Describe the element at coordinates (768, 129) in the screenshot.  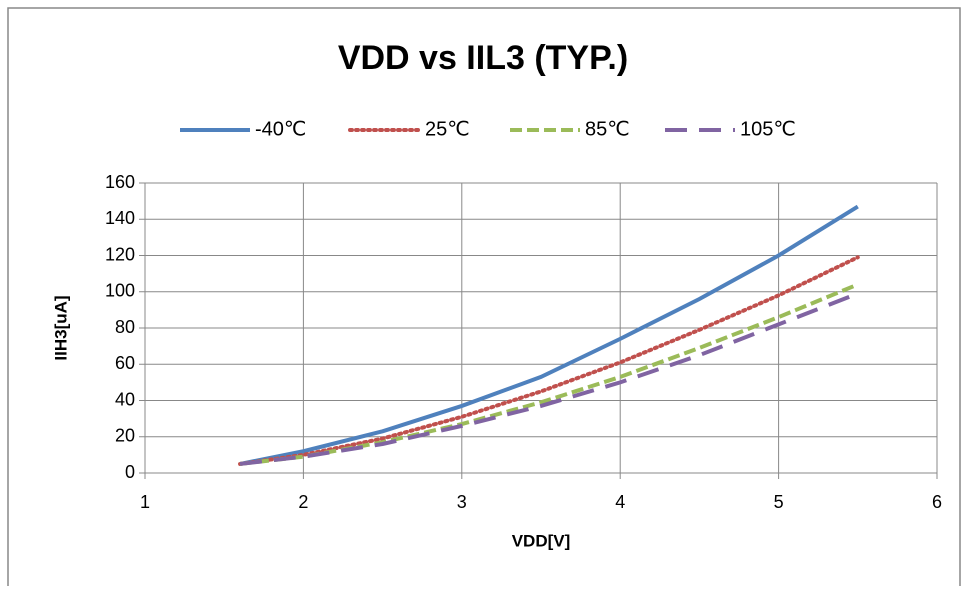
I see `legend-label: 105℃` at that location.